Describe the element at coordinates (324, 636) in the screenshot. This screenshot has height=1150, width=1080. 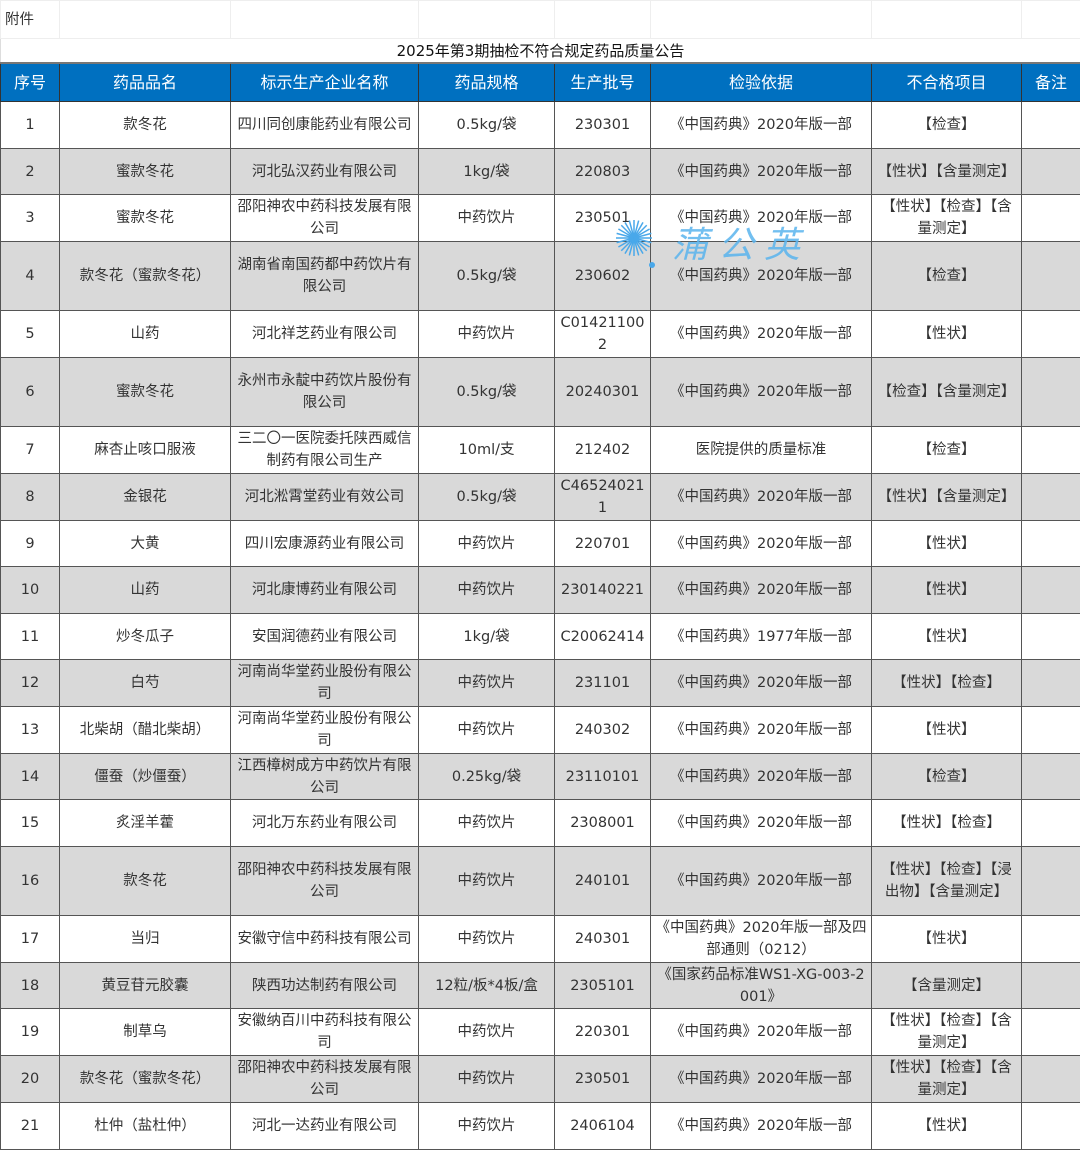
I see `cell-manufacturer: 安国润德药业有限公司` at that location.